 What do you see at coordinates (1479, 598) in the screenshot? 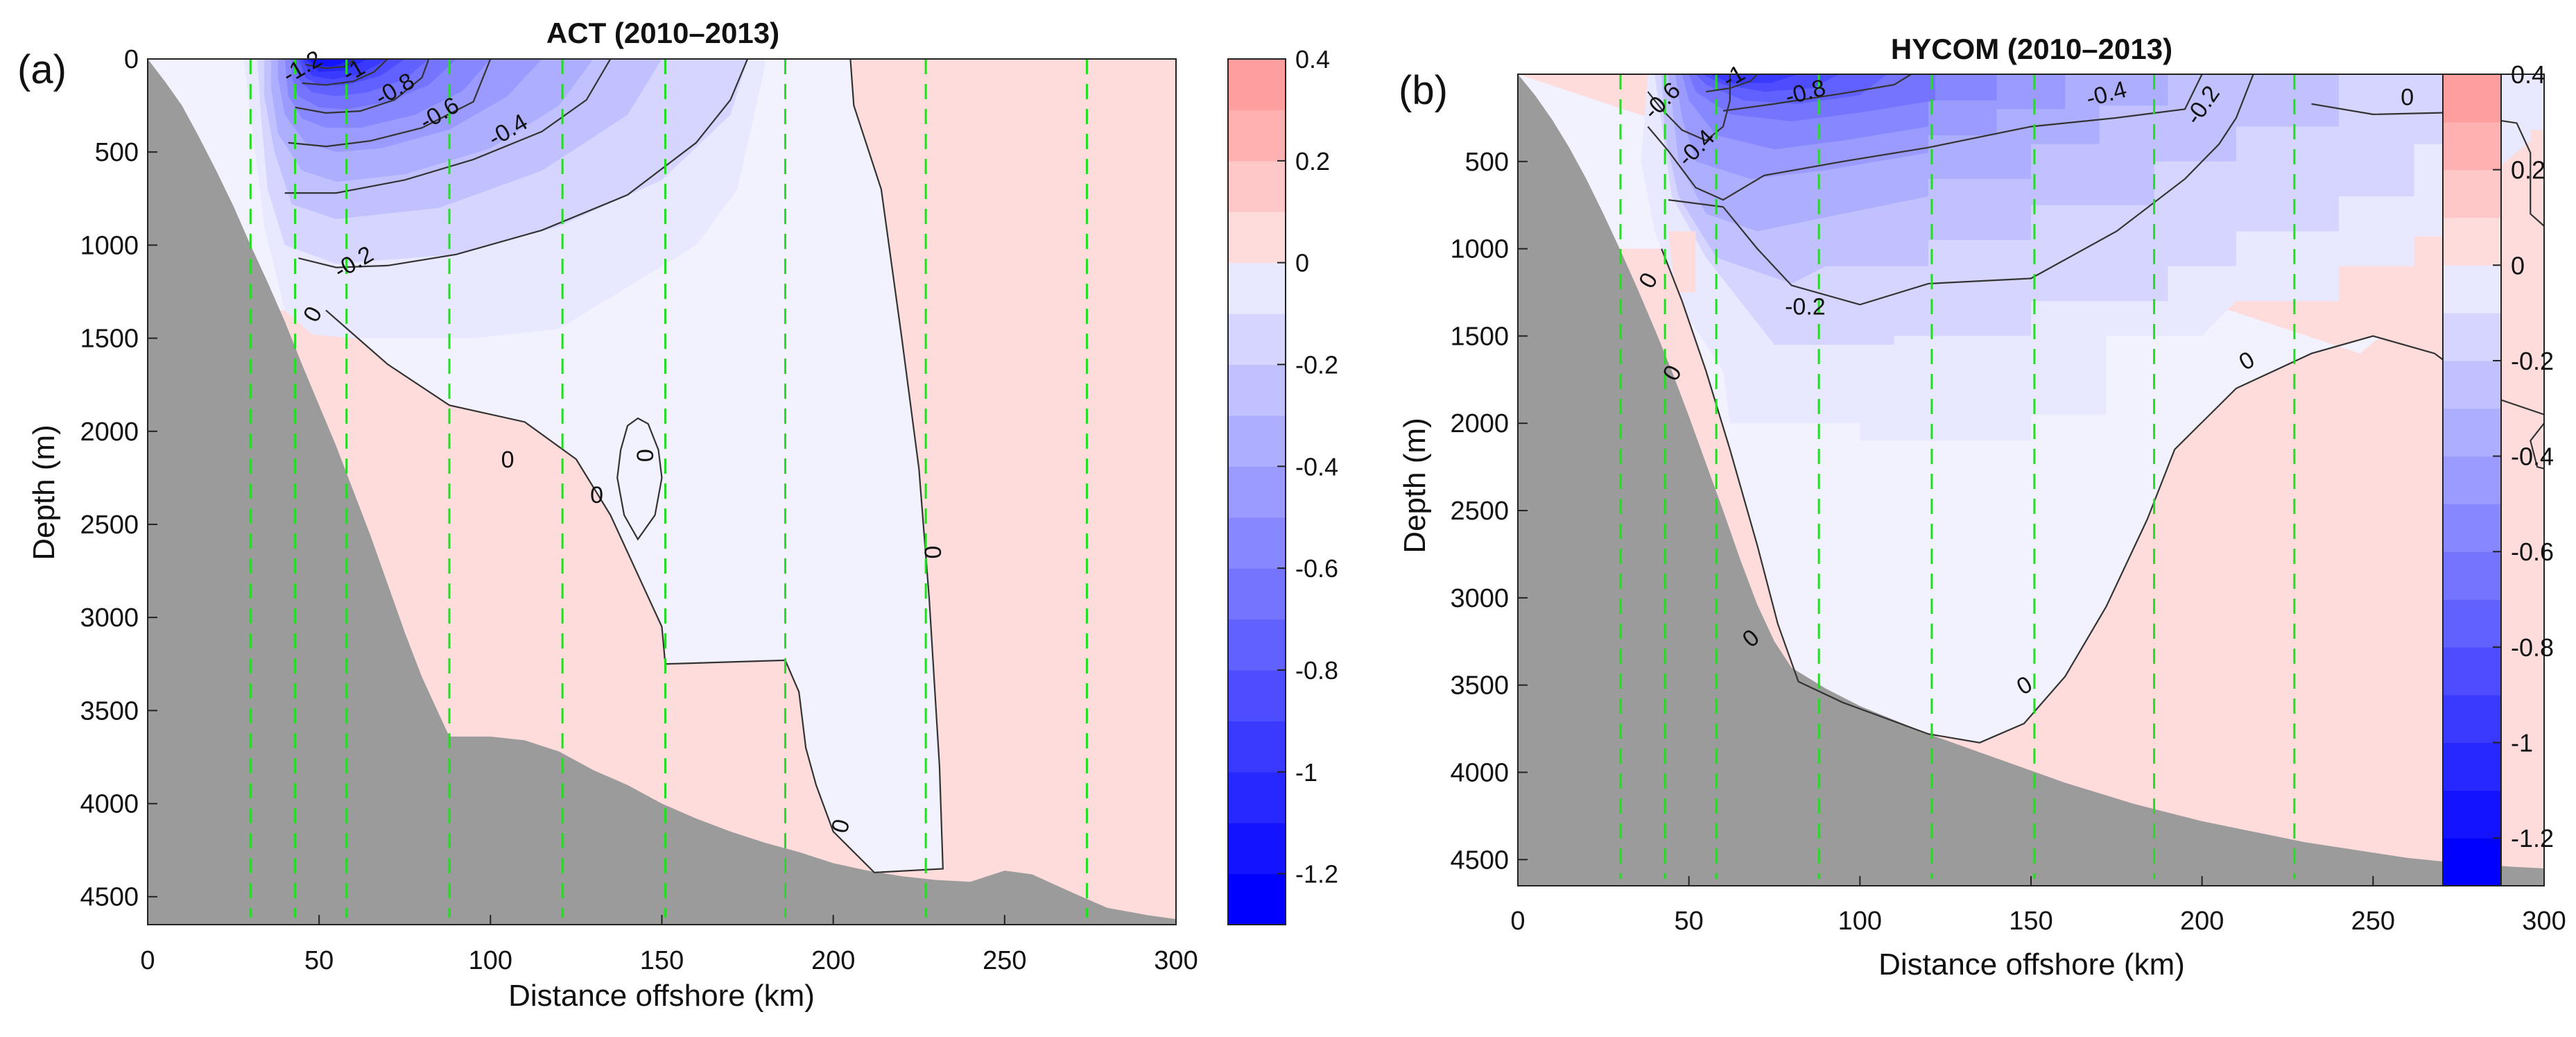
I see `y-tick-label: 3000` at bounding box center [1479, 598].